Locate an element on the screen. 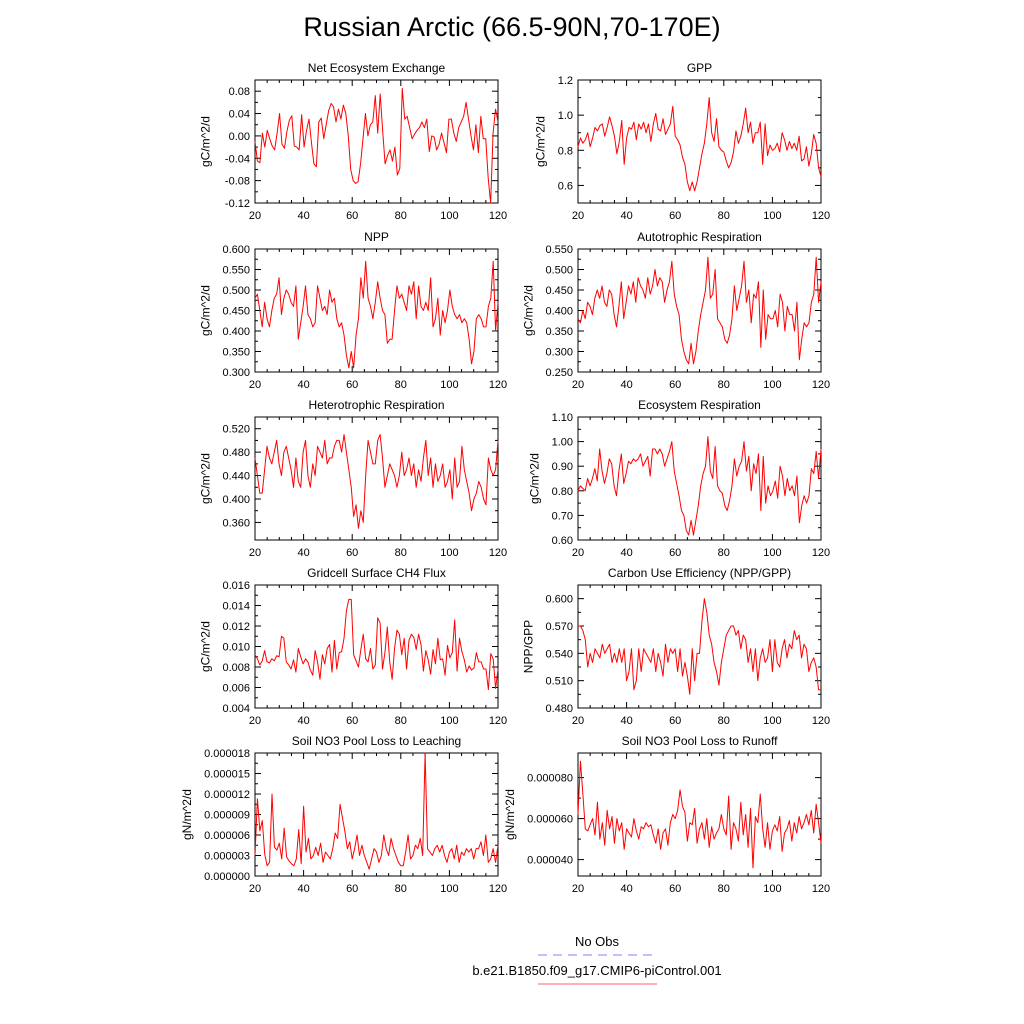  y-tick-label: 0.010 is located at coordinates (236, 648).